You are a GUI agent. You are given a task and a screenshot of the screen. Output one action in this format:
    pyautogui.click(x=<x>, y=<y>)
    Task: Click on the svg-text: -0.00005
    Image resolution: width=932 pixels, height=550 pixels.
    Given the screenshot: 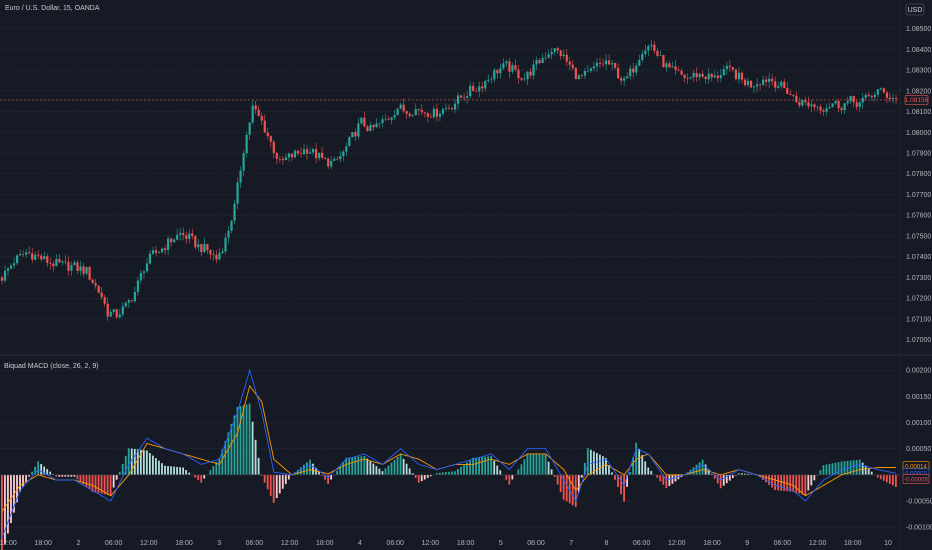 What is the action you would take?
    pyautogui.click(x=916, y=480)
    